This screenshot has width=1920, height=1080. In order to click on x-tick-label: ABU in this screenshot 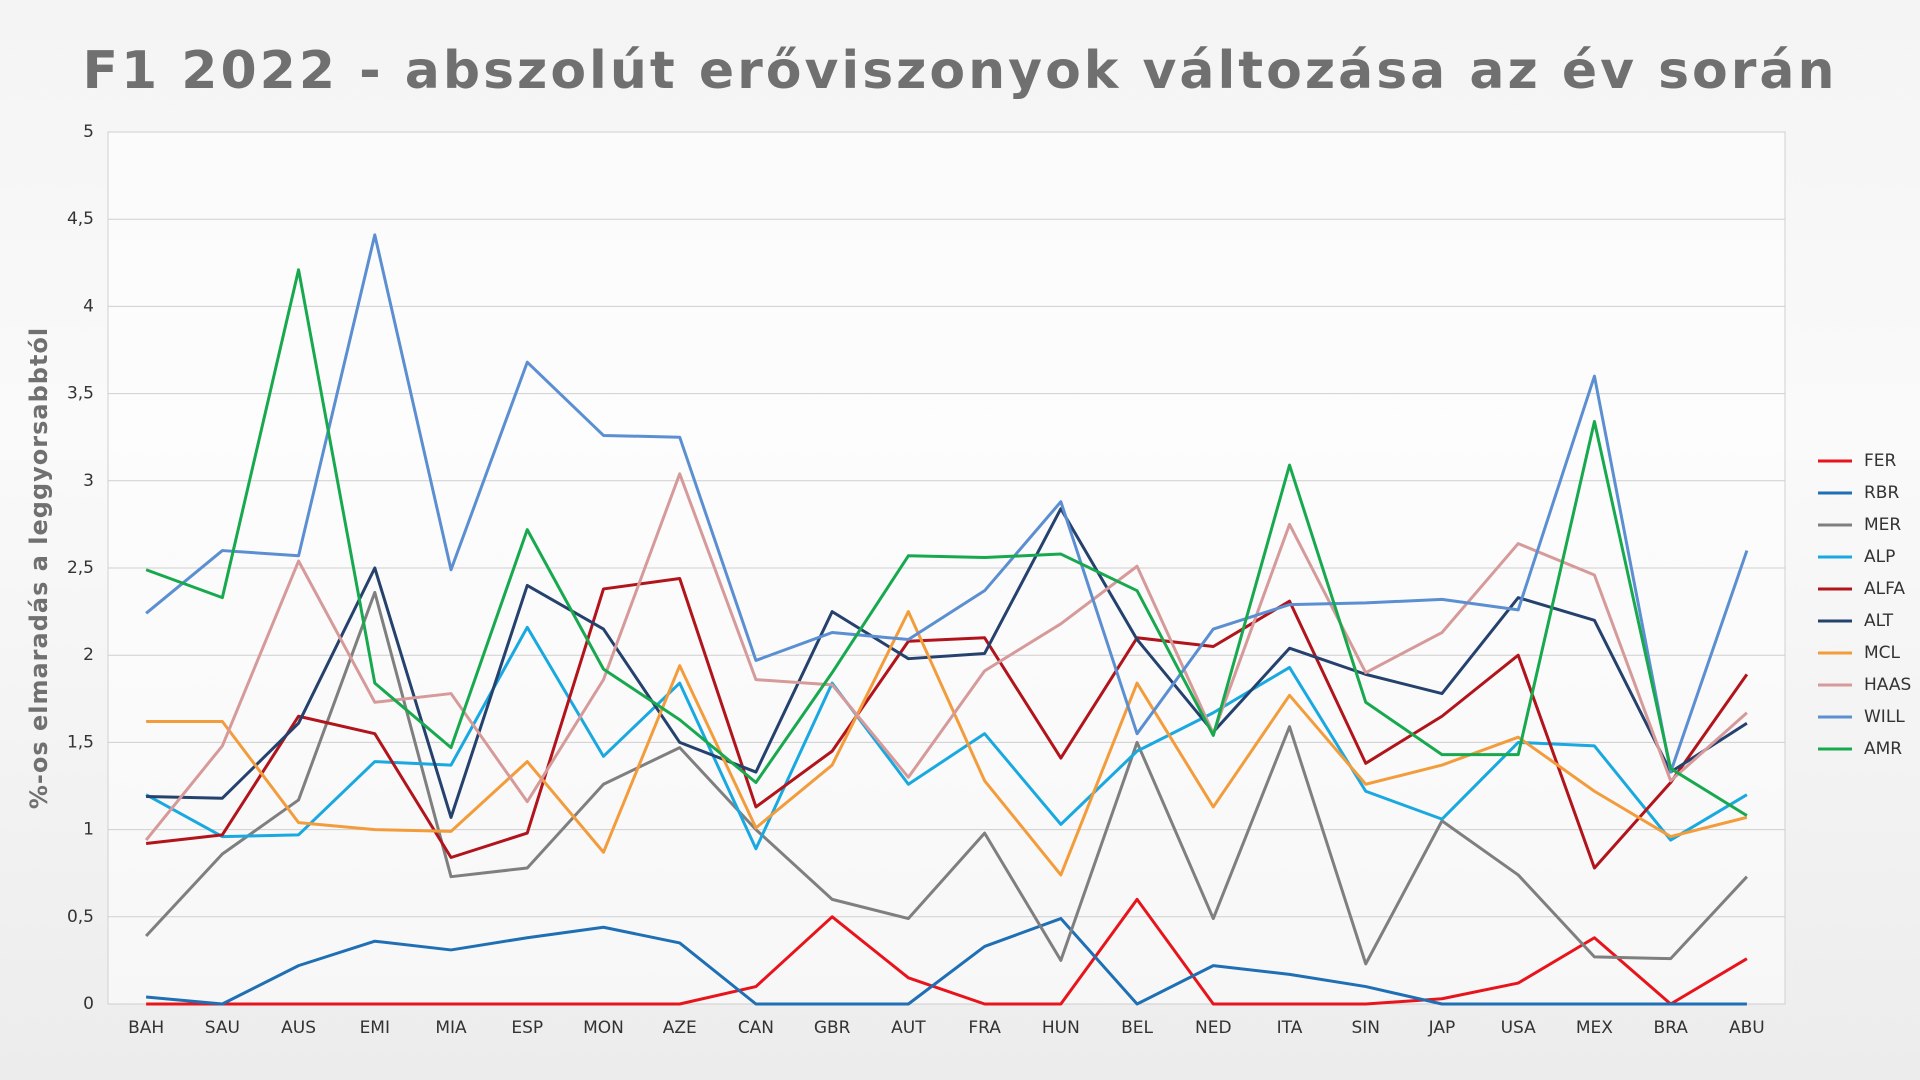, I will do `click(1747, 1028)`.